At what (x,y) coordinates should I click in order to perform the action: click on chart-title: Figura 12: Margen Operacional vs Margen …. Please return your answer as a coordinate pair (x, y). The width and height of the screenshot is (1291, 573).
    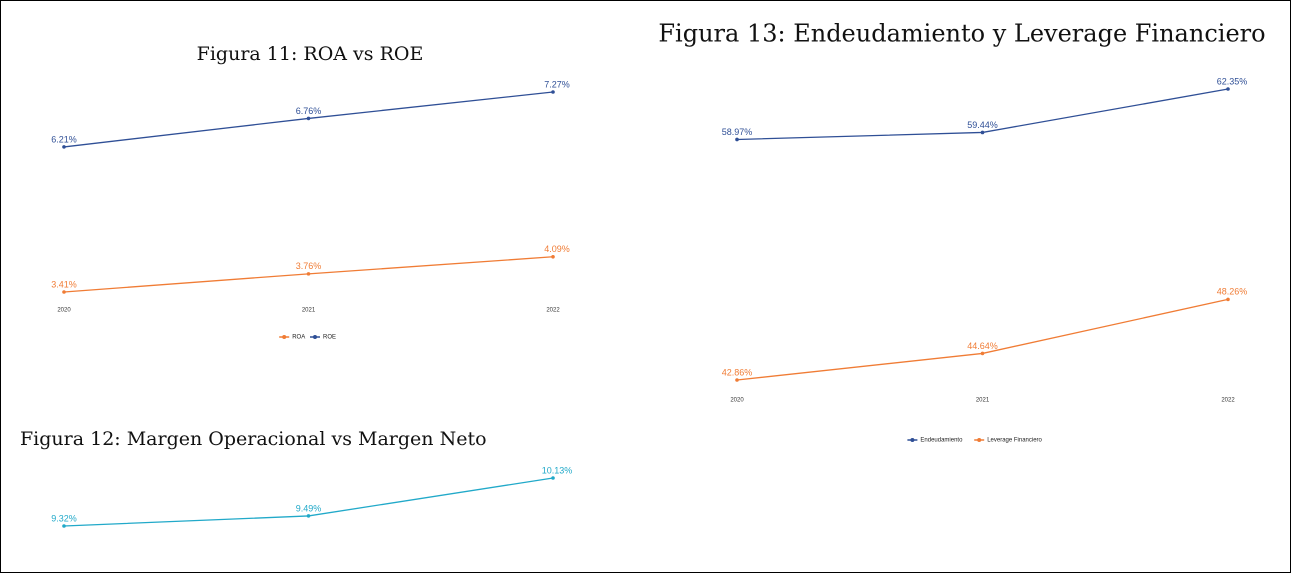
    Looking at the image, I should click on (253, 439).